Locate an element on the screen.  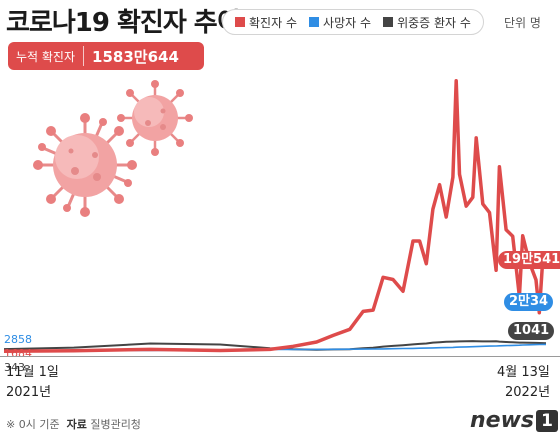
legend-label-deaths: 사망자 수 is located at coordinates (347, 22).